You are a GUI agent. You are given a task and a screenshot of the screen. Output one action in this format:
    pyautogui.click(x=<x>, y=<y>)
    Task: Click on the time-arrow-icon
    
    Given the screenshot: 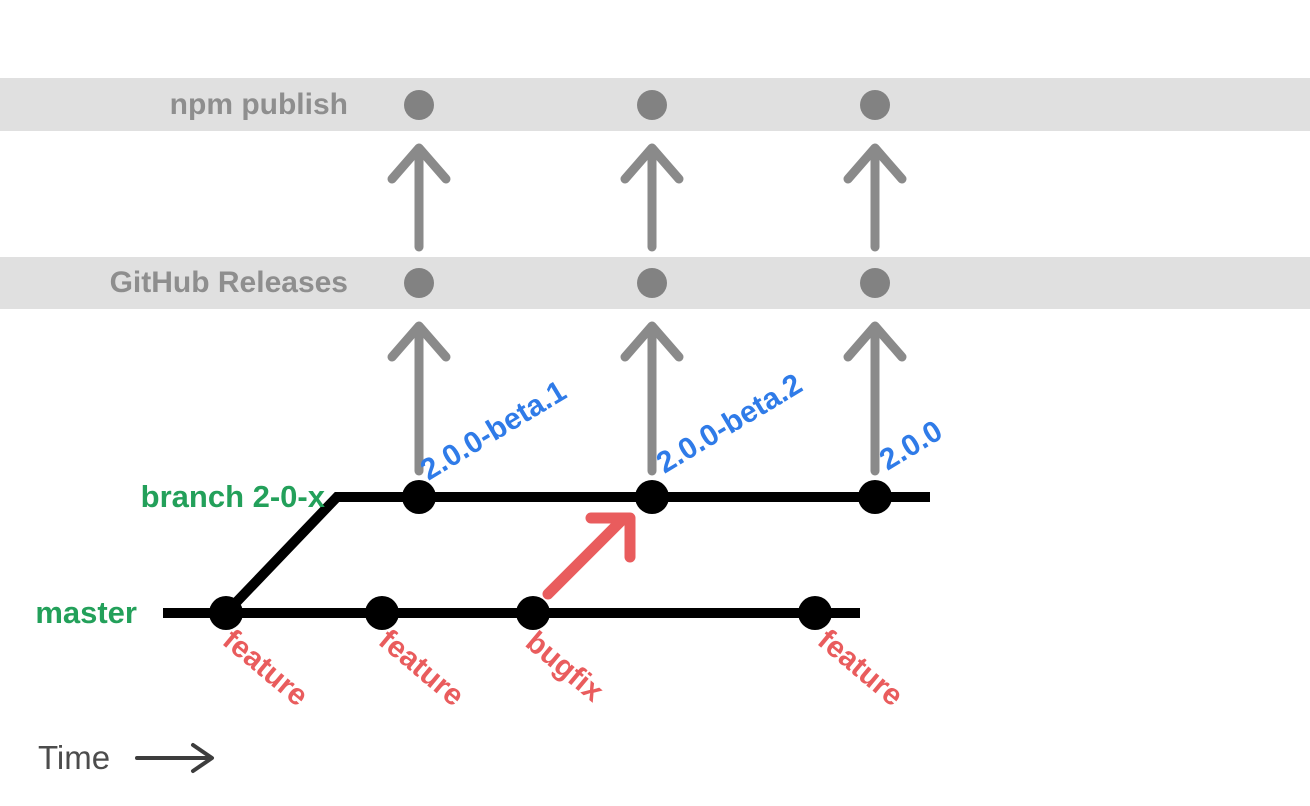 What is the action you would take?
    pyautogui.click(x=174, y=758)
    